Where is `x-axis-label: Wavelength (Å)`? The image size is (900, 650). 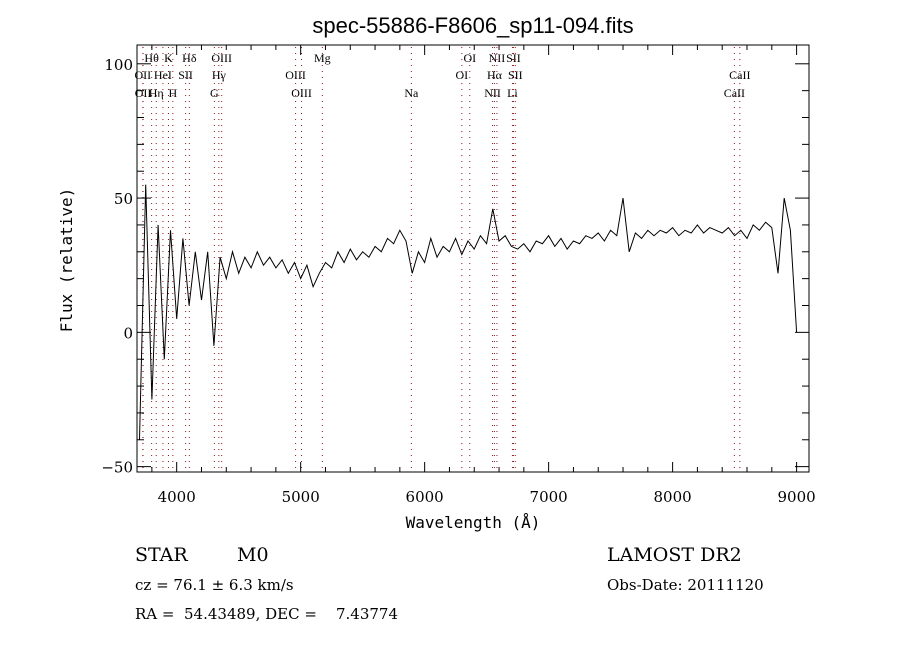 x-axis-label: Wavelength (Å) is located at coordinates (473, 522).